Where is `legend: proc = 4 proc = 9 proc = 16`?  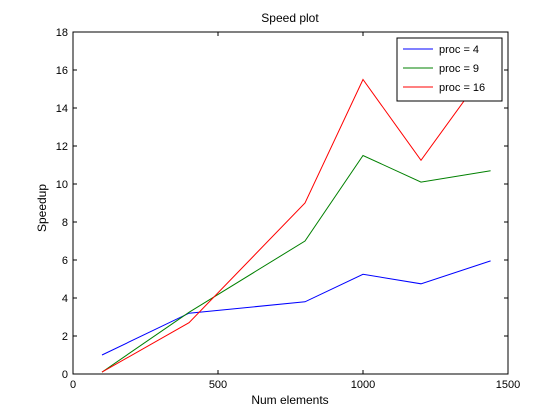
legend: proc = 4 proc = 9 proc = 16 is located at coordinates (449, 69).